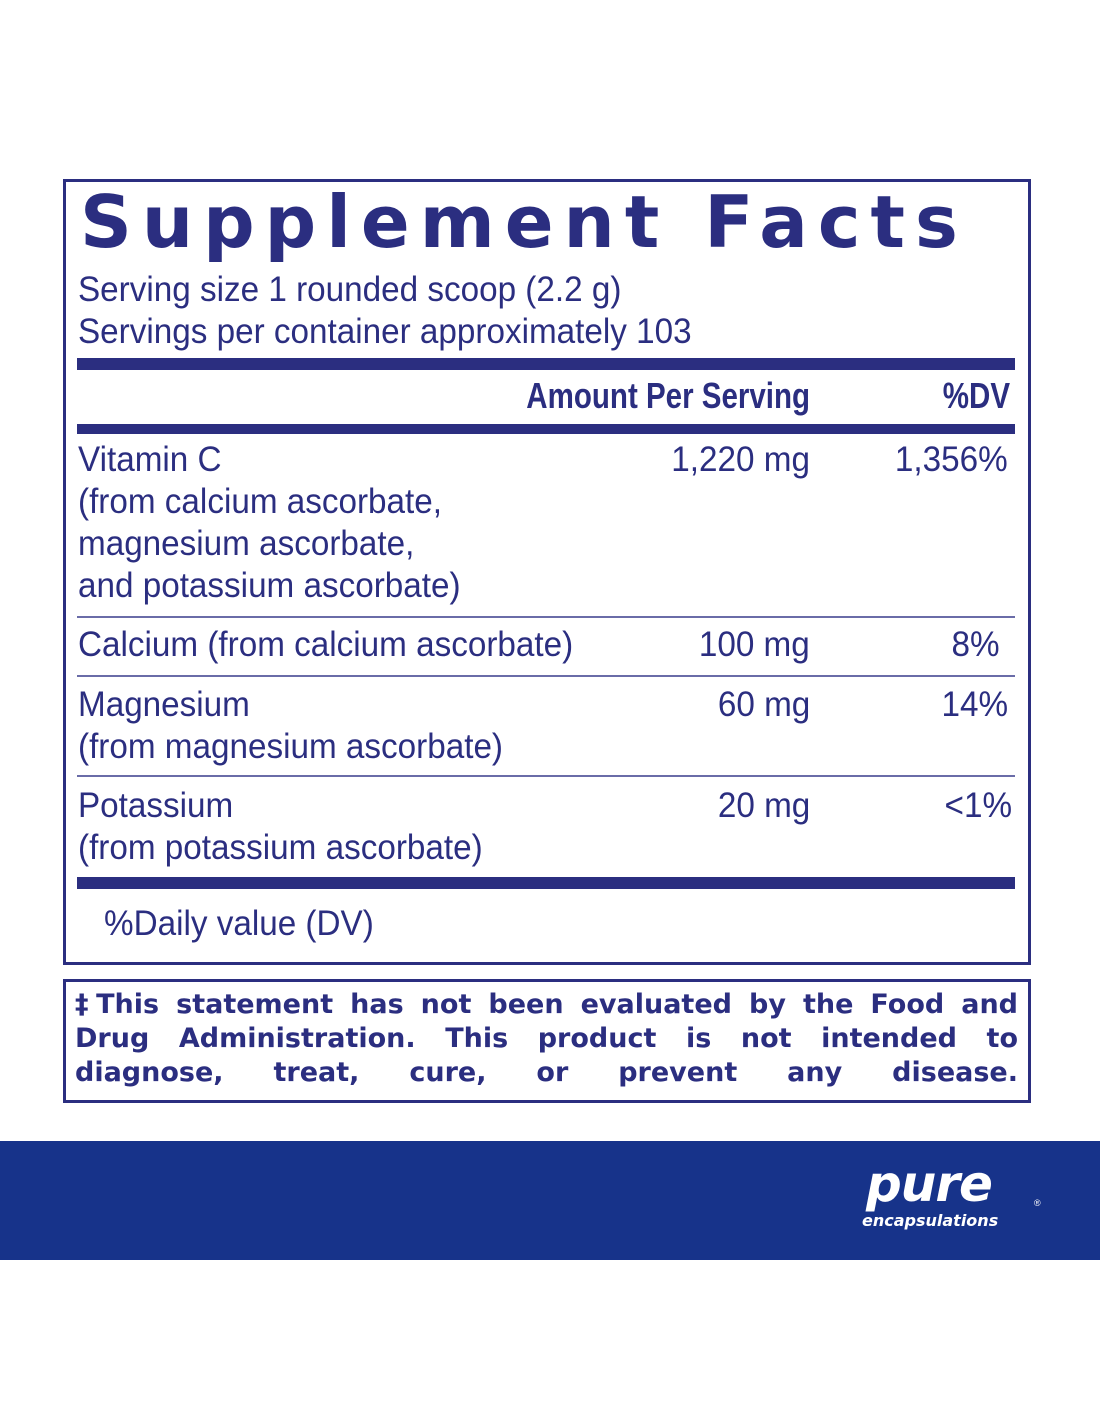 The height and width of the screenshot is (1422, 1100). What do you see at coordinates (1037, 1203) in the screenshot?
I see `registered-mark: ®` at bounding box center [1037, 1203].